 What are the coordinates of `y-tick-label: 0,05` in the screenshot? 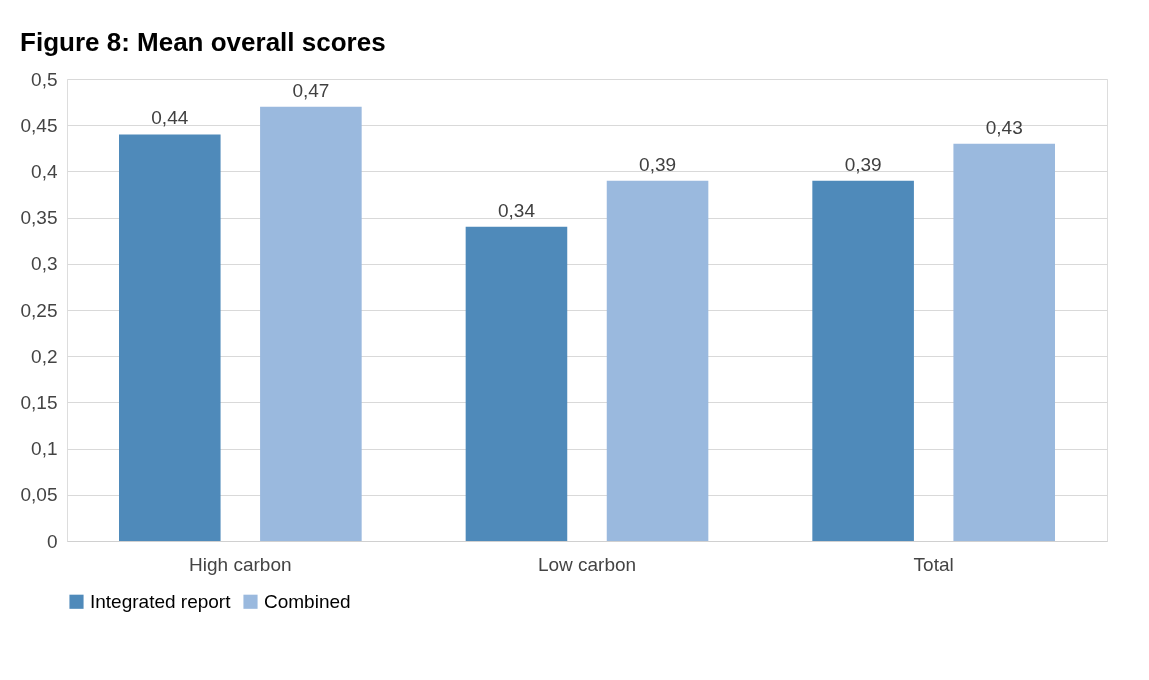 It's located at (39, 495).